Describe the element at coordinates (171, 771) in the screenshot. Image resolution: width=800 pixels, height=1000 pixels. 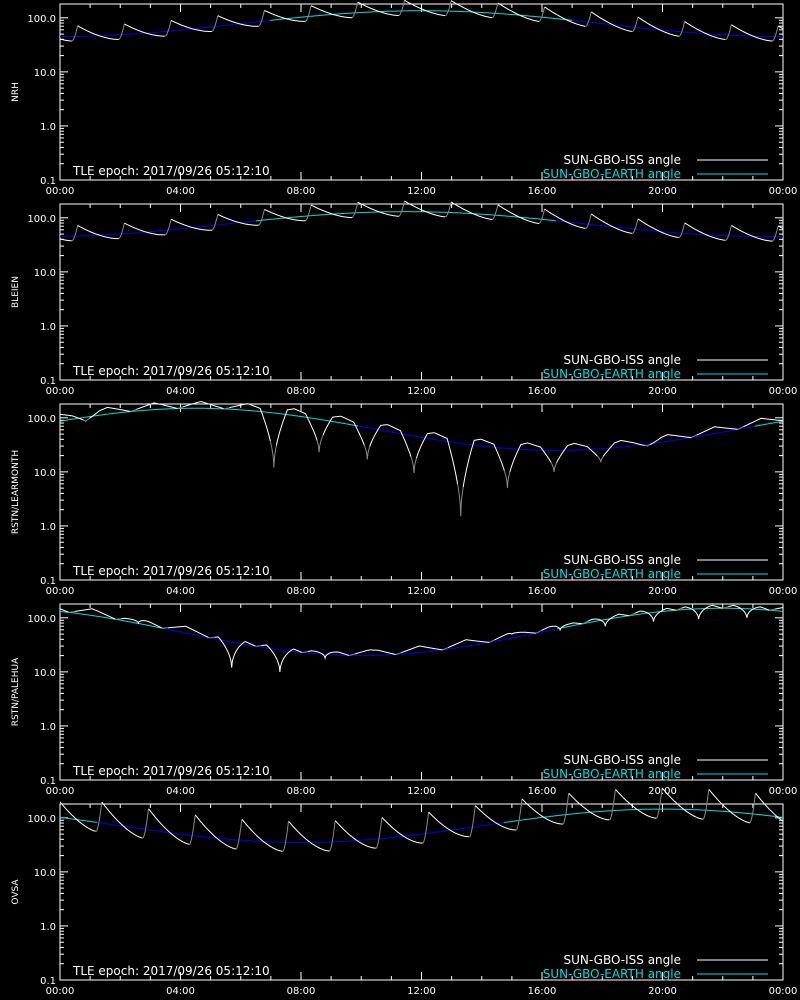
I see `tle-epoch-label: TLE epoch: 2017/09/26 05:12:10` at that location.